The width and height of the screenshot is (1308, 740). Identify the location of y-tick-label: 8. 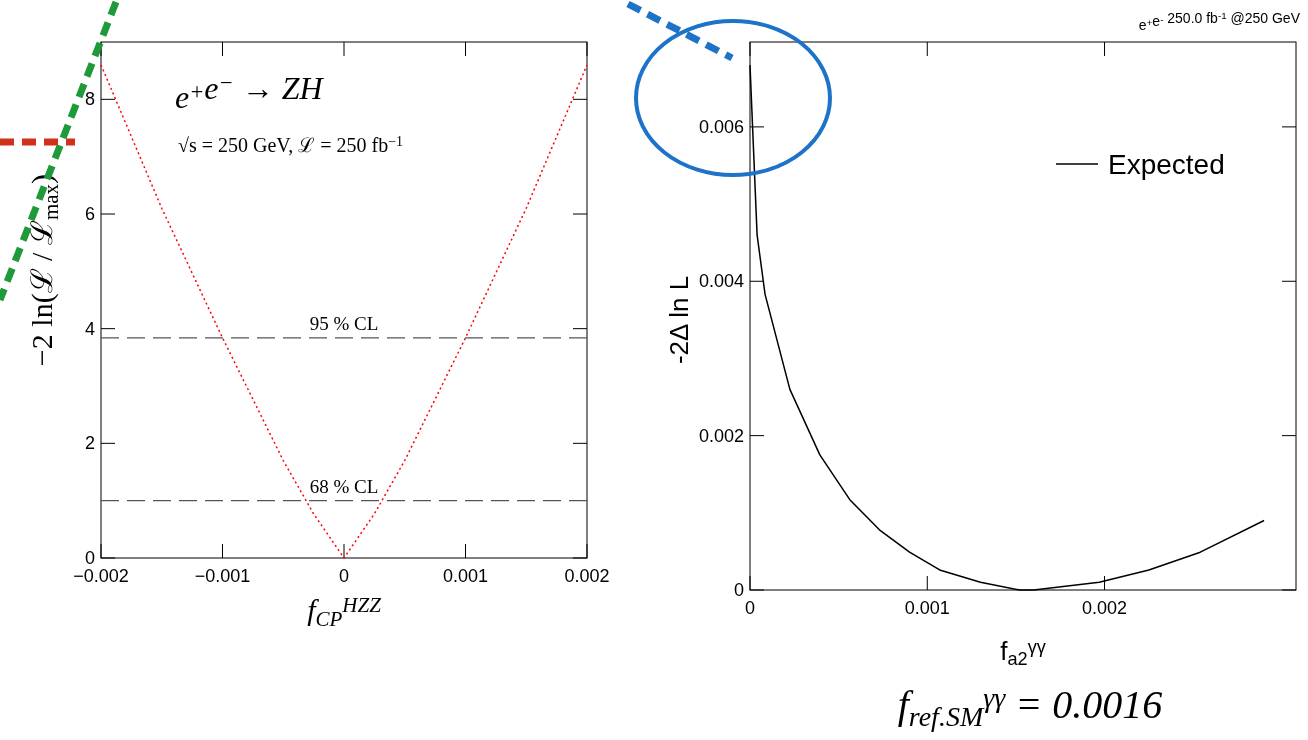
(89, 99).